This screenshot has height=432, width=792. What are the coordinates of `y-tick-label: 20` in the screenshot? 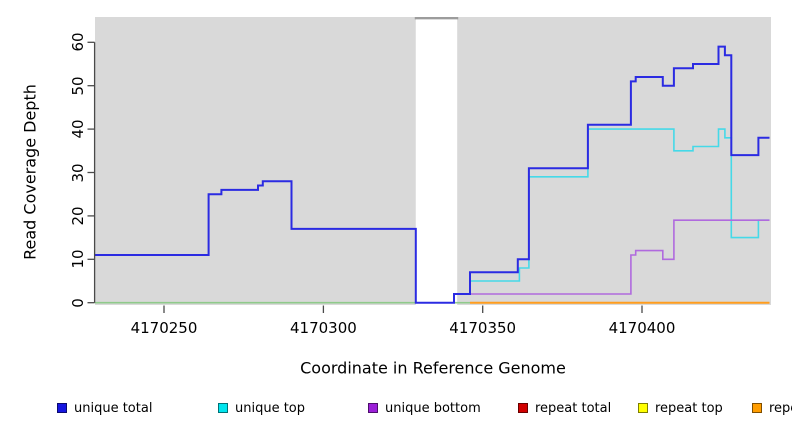 It's located at (78, 216).